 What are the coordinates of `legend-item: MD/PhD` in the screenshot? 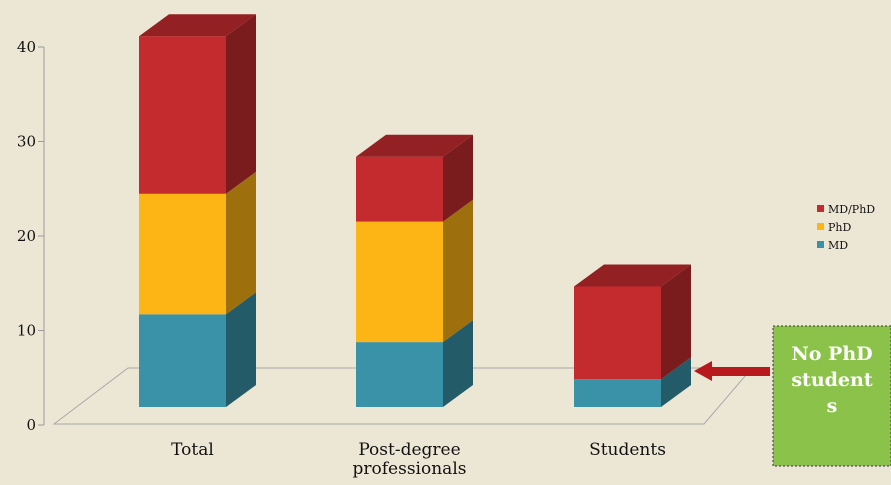 It's located at (846, 209).